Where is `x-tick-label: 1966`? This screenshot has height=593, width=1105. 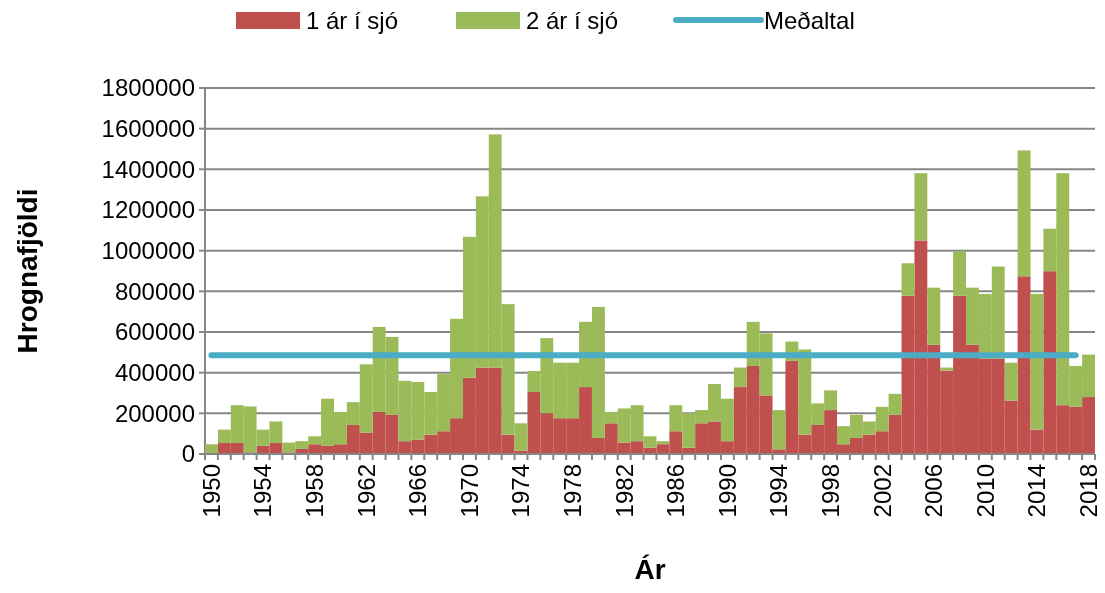
x-tick-label: 1966 is located at coordinates (418, 491).